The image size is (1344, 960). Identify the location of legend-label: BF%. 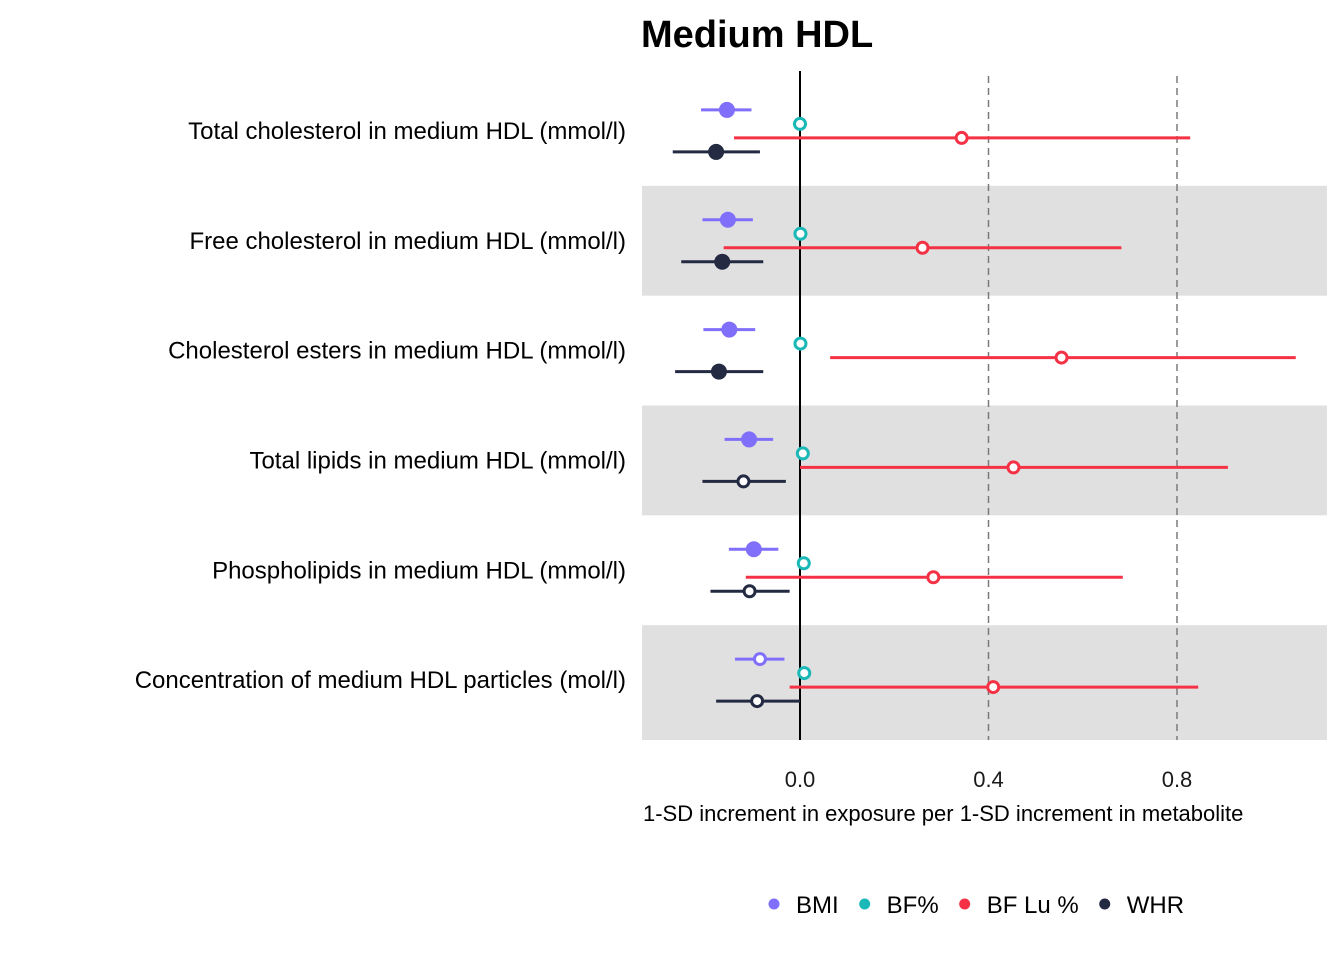
(913, 905).